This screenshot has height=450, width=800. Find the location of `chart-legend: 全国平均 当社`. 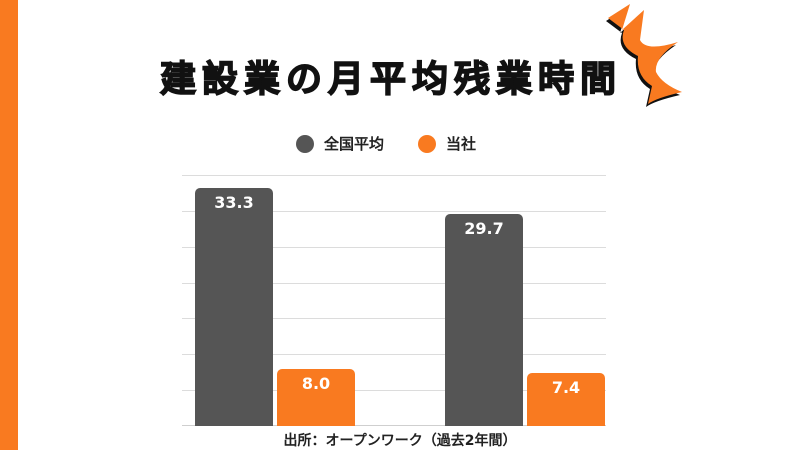

chart-legend: 全国平均 当社 is located at coordinates (403, 143).